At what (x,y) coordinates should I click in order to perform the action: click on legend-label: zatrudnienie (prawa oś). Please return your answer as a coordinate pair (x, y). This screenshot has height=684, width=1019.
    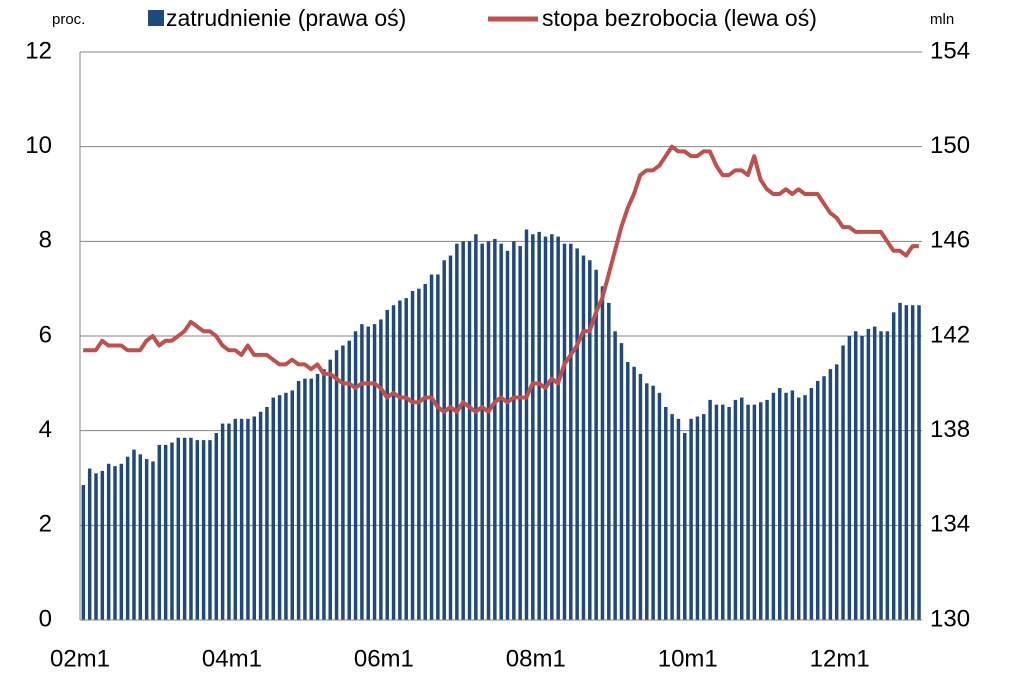
    Looking at the image, I should click on (286, 18).